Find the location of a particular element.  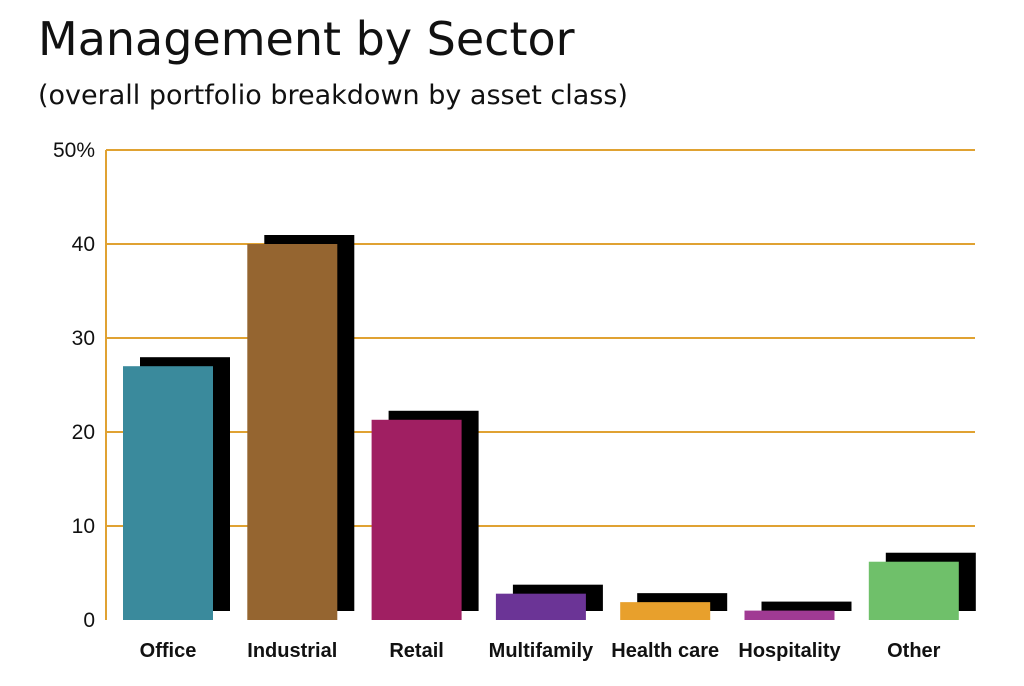

x-tick-label: Multifamily is located at coordinates (541, 651).